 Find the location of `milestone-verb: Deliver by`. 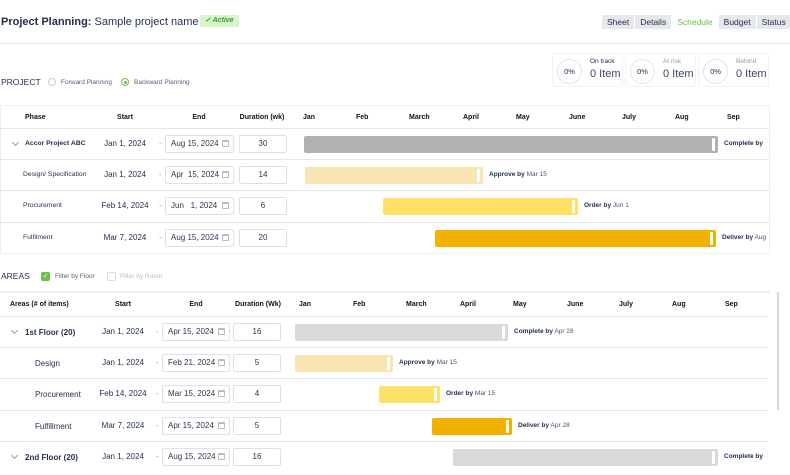

milestone-verb: Deliver by is located at coordinates (738, 237).